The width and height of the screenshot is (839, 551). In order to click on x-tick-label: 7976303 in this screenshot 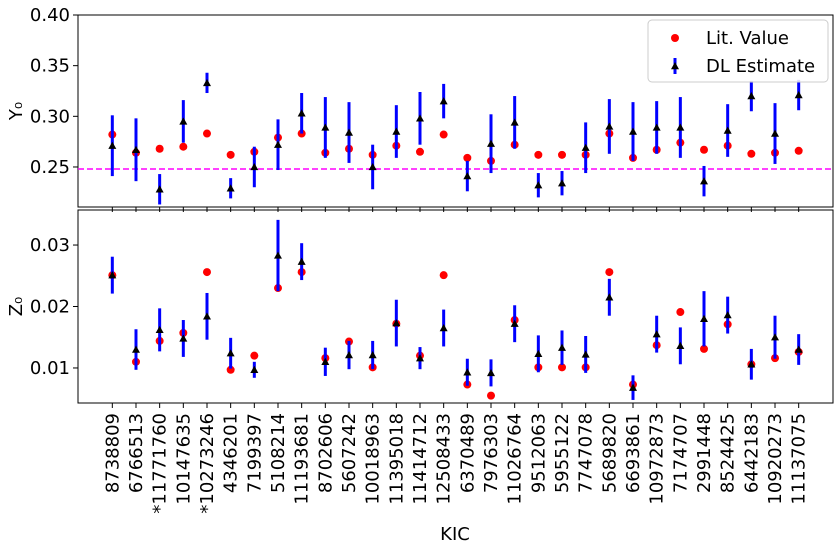, I will do `click(491, 453)`.